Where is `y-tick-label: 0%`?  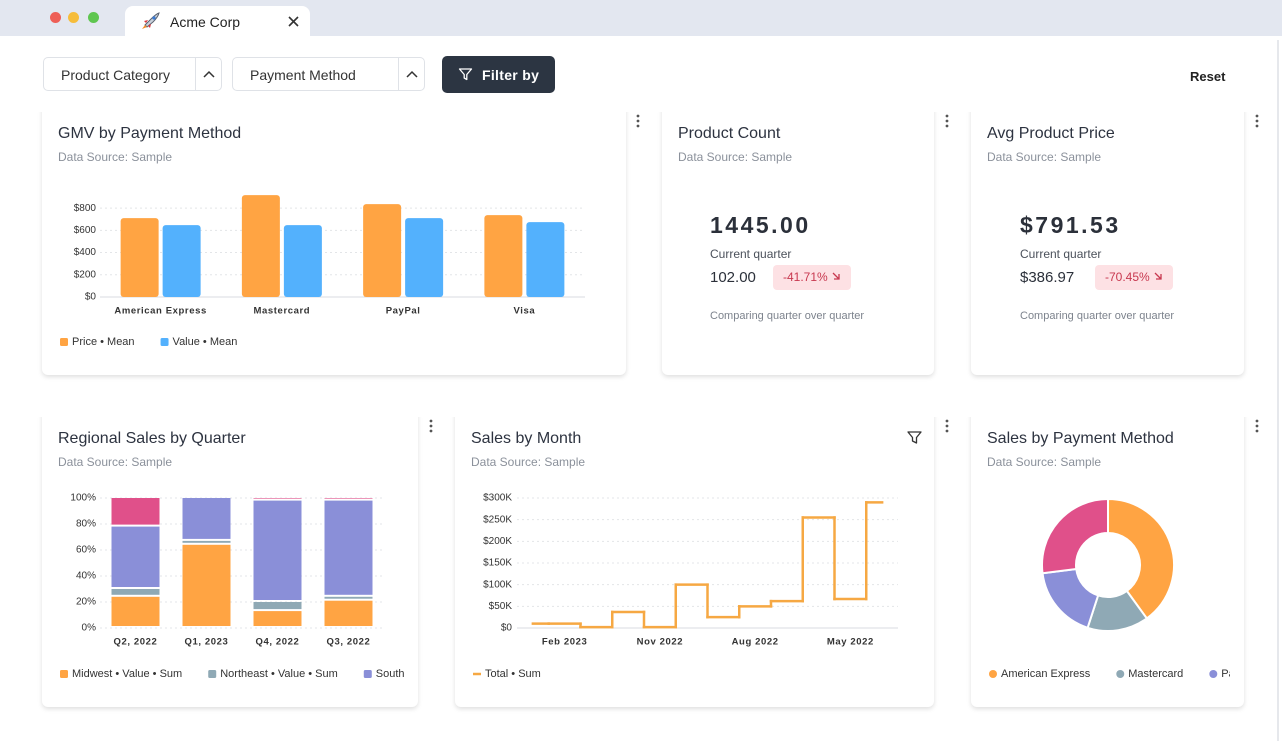 y-tick-label: 0% is located at coordinates (89, 628).